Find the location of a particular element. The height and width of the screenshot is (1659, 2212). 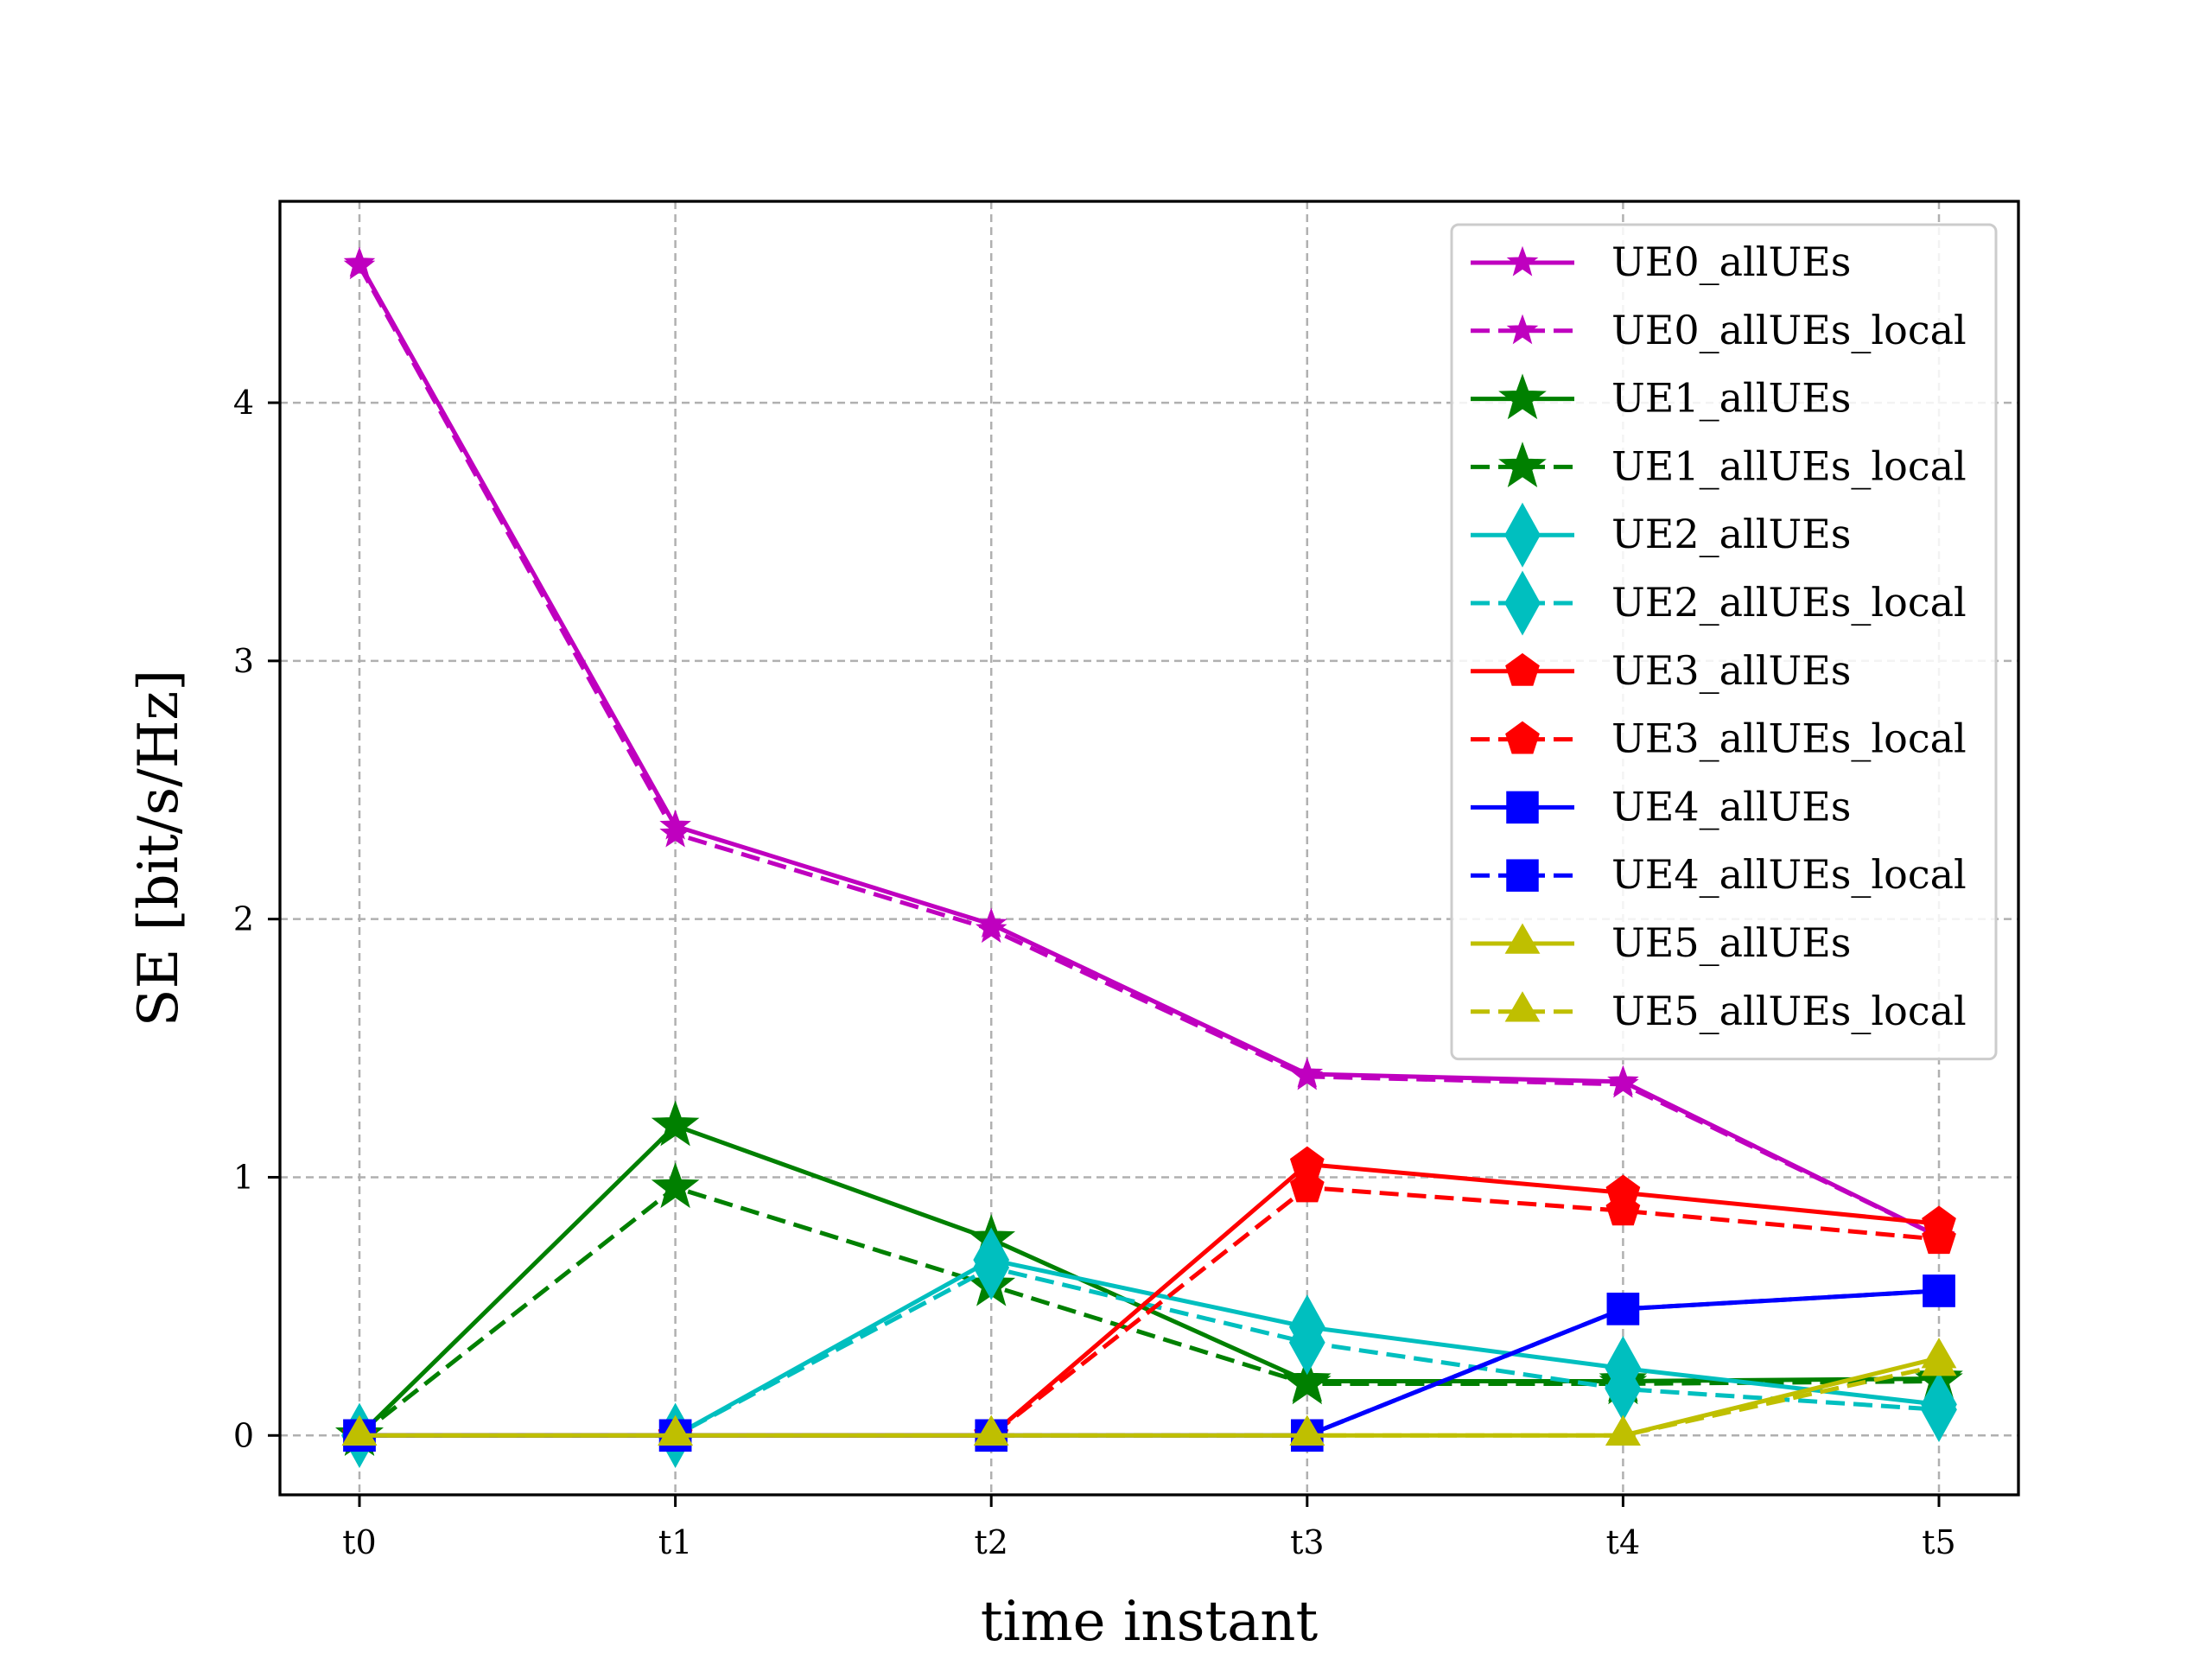

data-point-UE3_allUEs_local-t4 is located at coordinates (1623, 1209).